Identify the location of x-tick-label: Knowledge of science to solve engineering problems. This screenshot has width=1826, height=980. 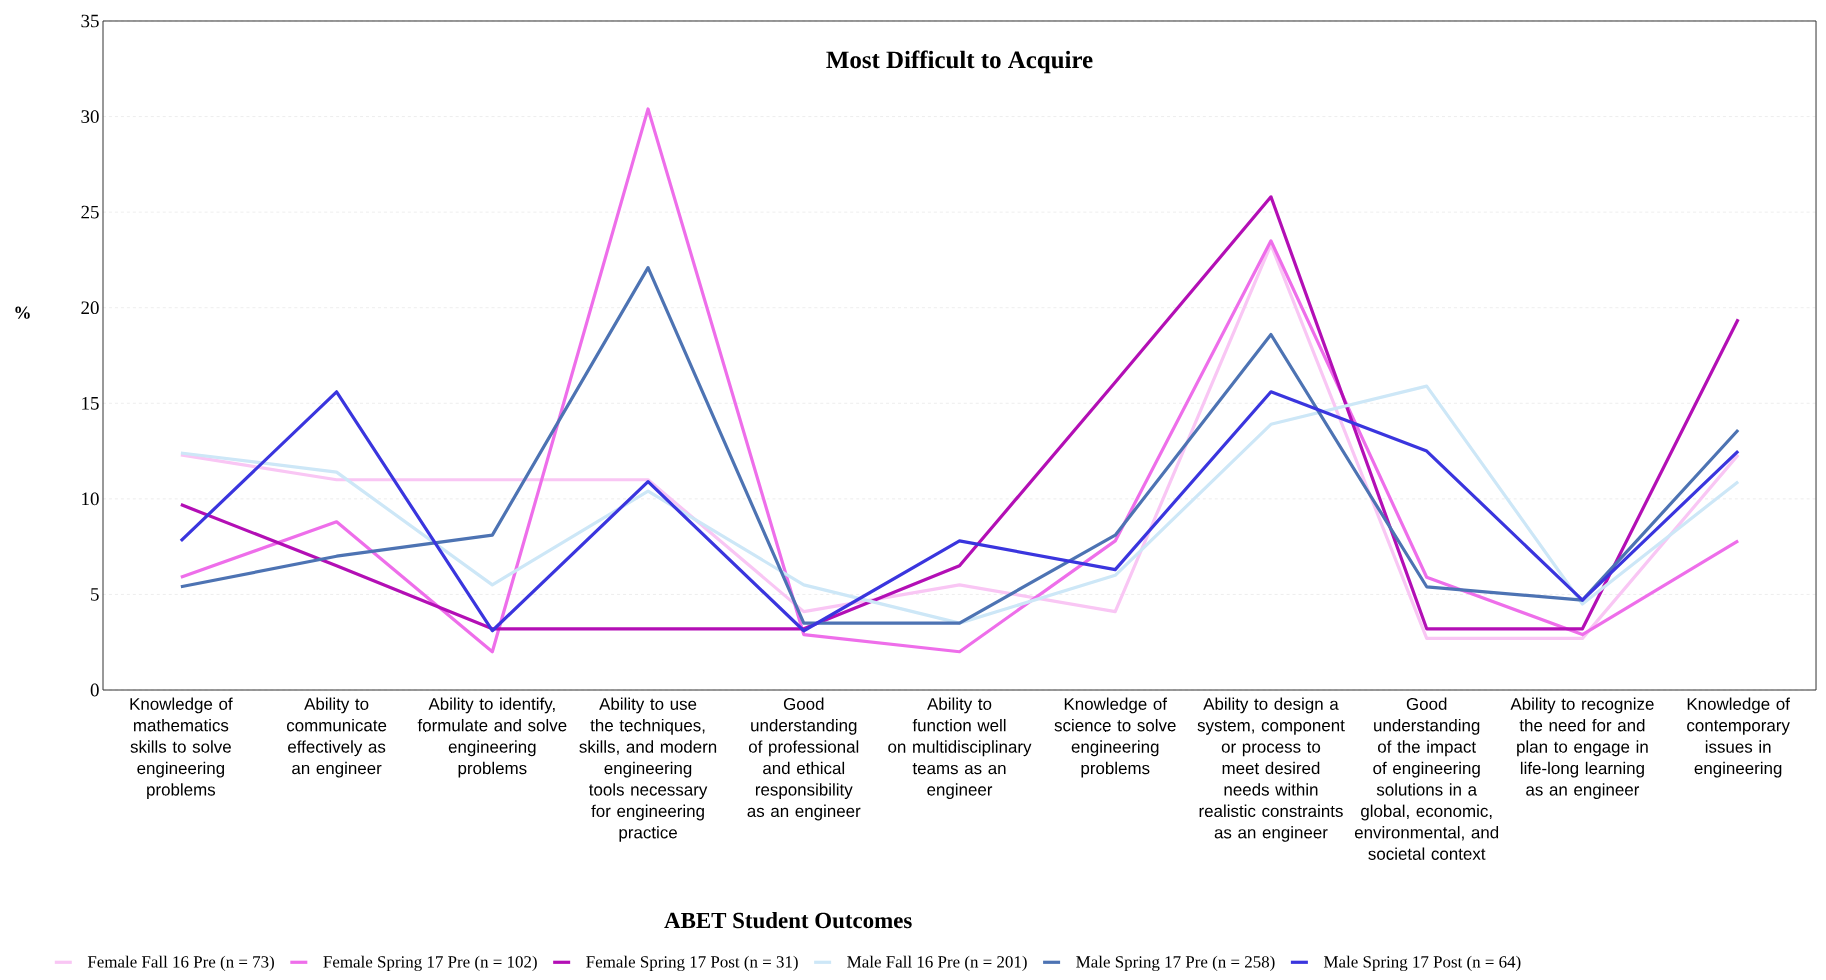
(1115, 737).